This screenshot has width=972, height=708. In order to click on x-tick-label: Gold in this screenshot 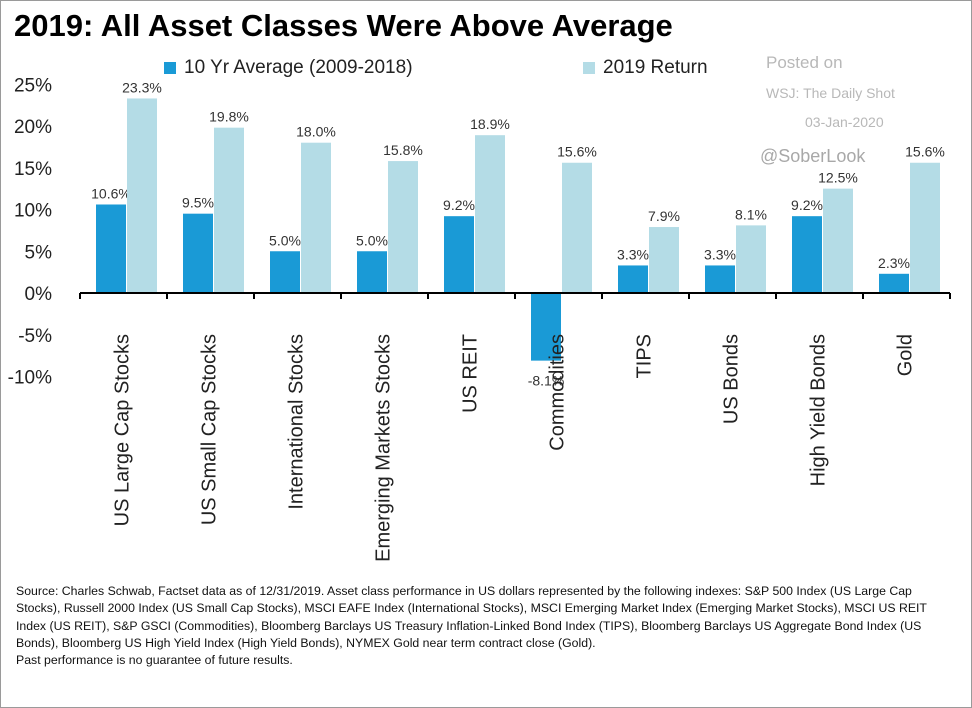, I will do `click(906, 355)`.